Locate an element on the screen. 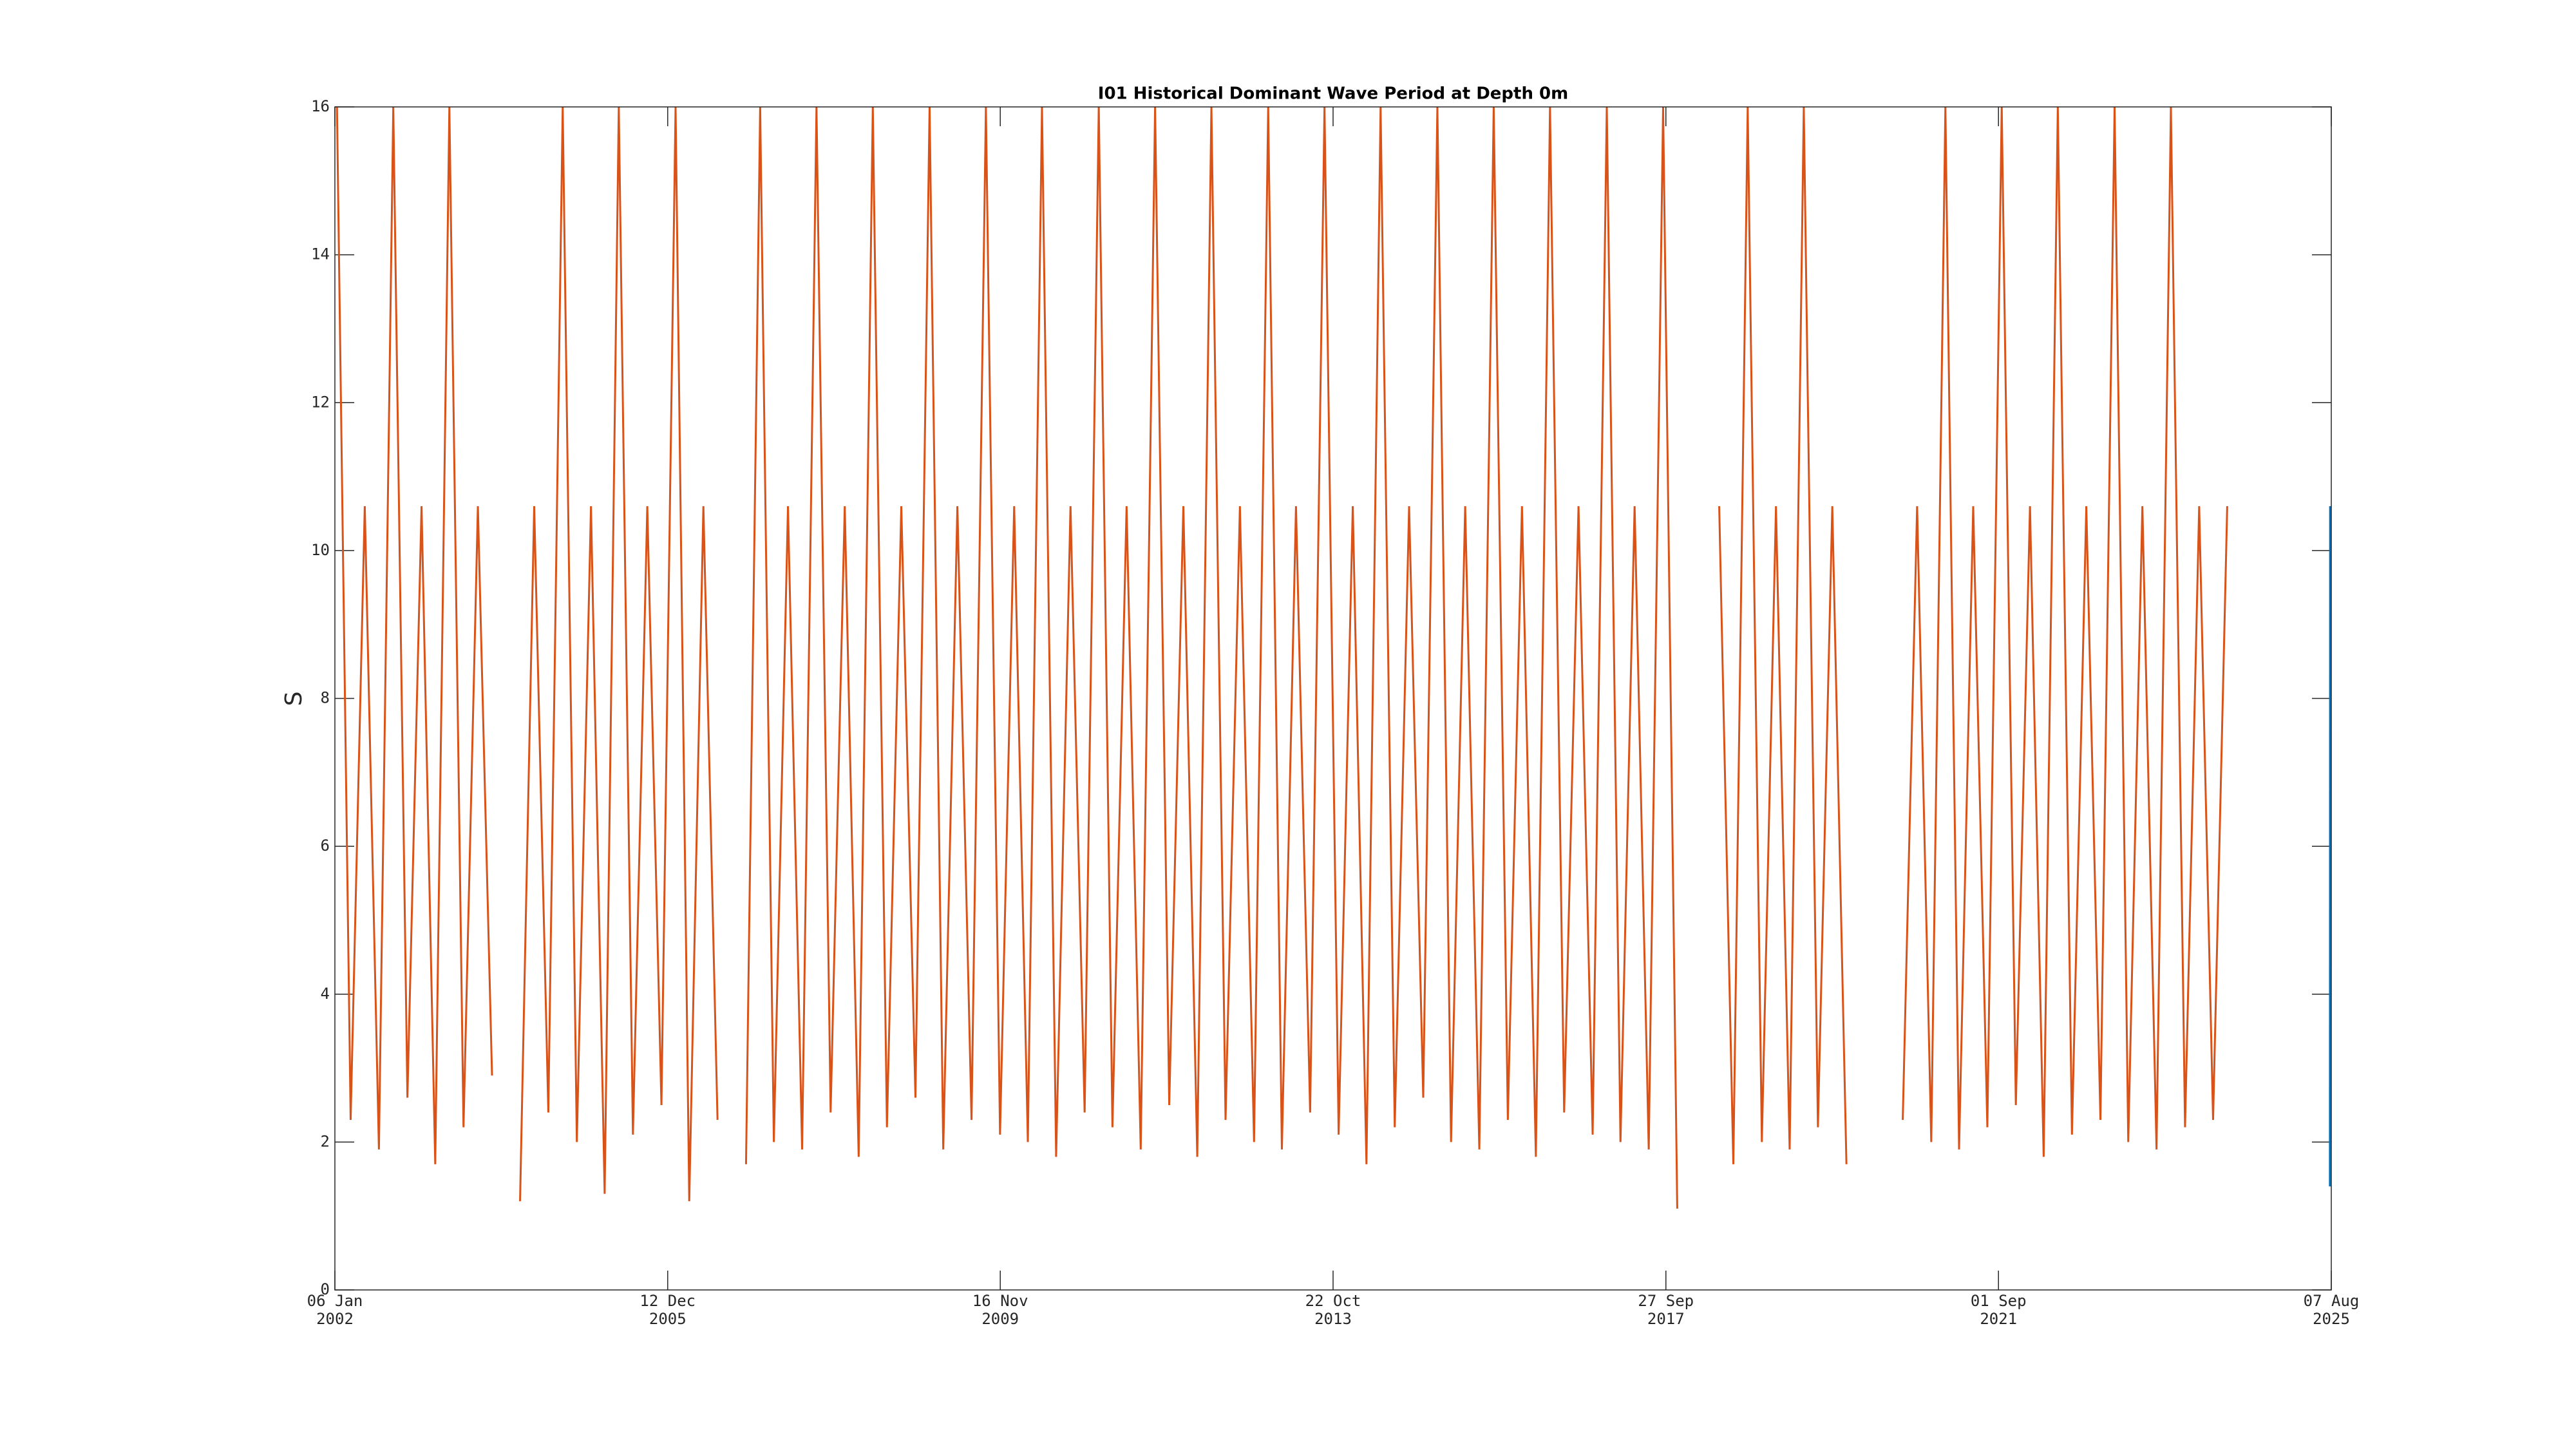  y-tick-label: 2 is located at coordinates (326, 1141).